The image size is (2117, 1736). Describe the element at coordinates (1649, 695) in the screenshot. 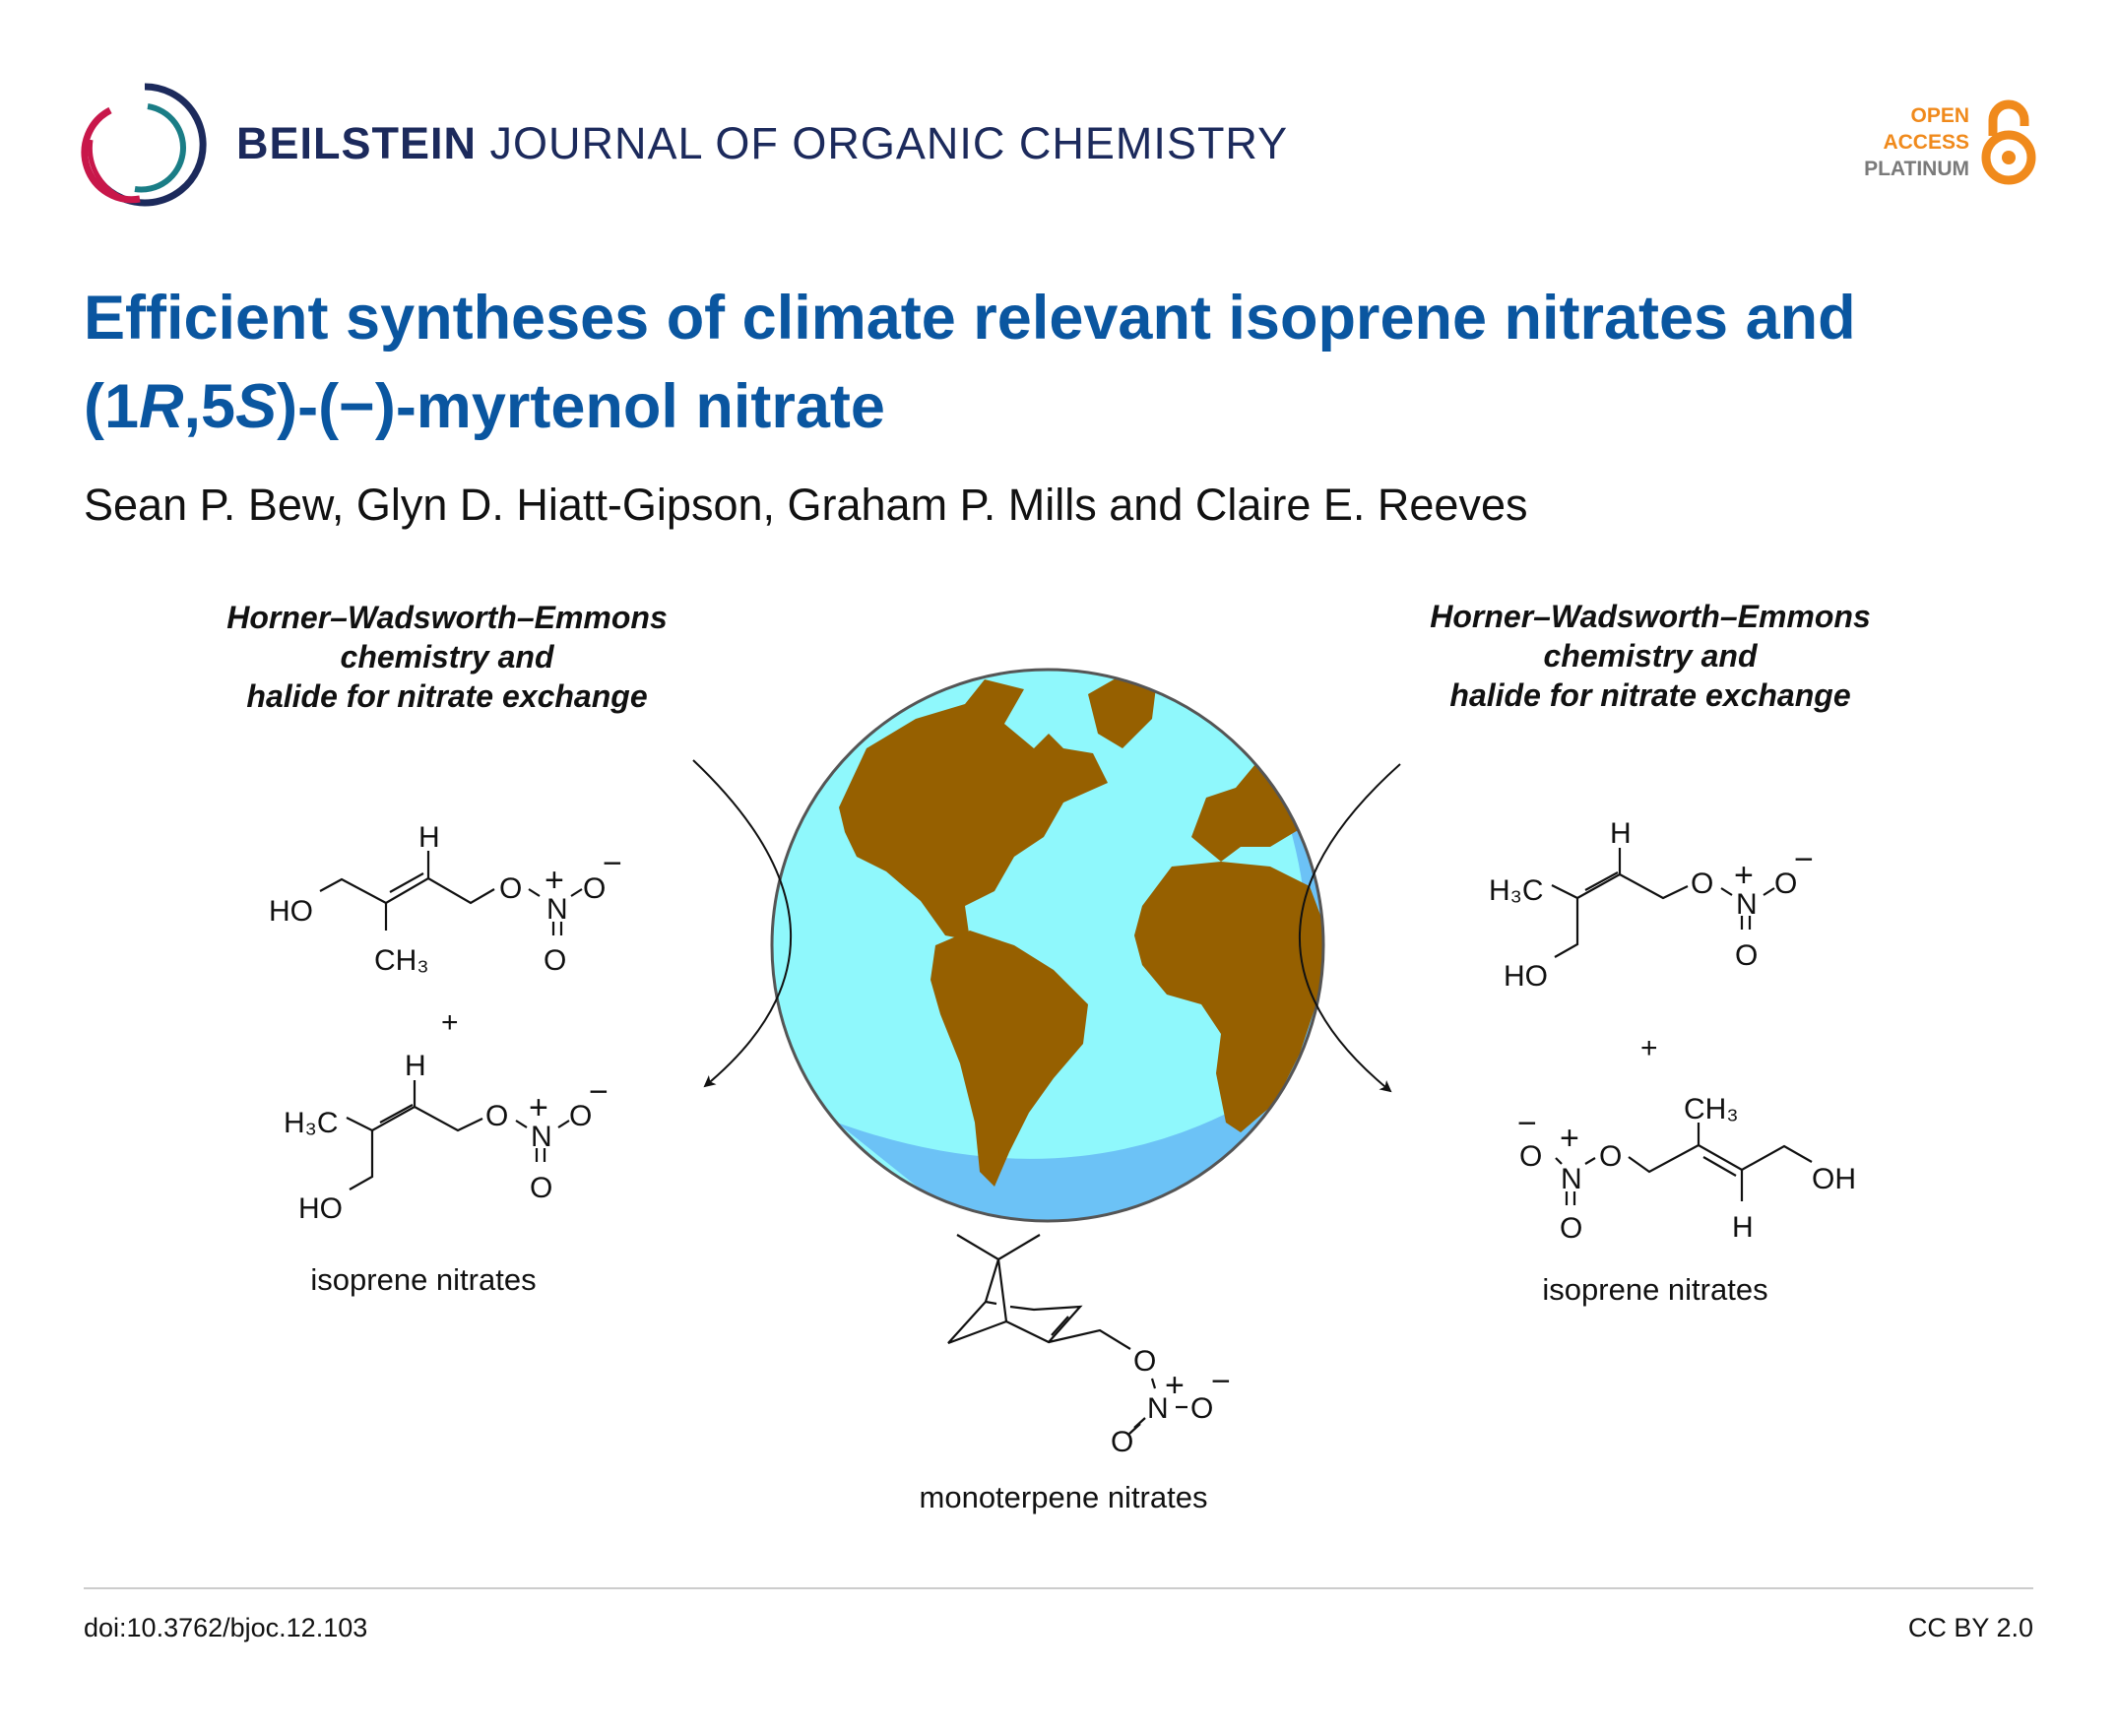

I see `right-caption-line: halide for nitrate exchange` at that location.